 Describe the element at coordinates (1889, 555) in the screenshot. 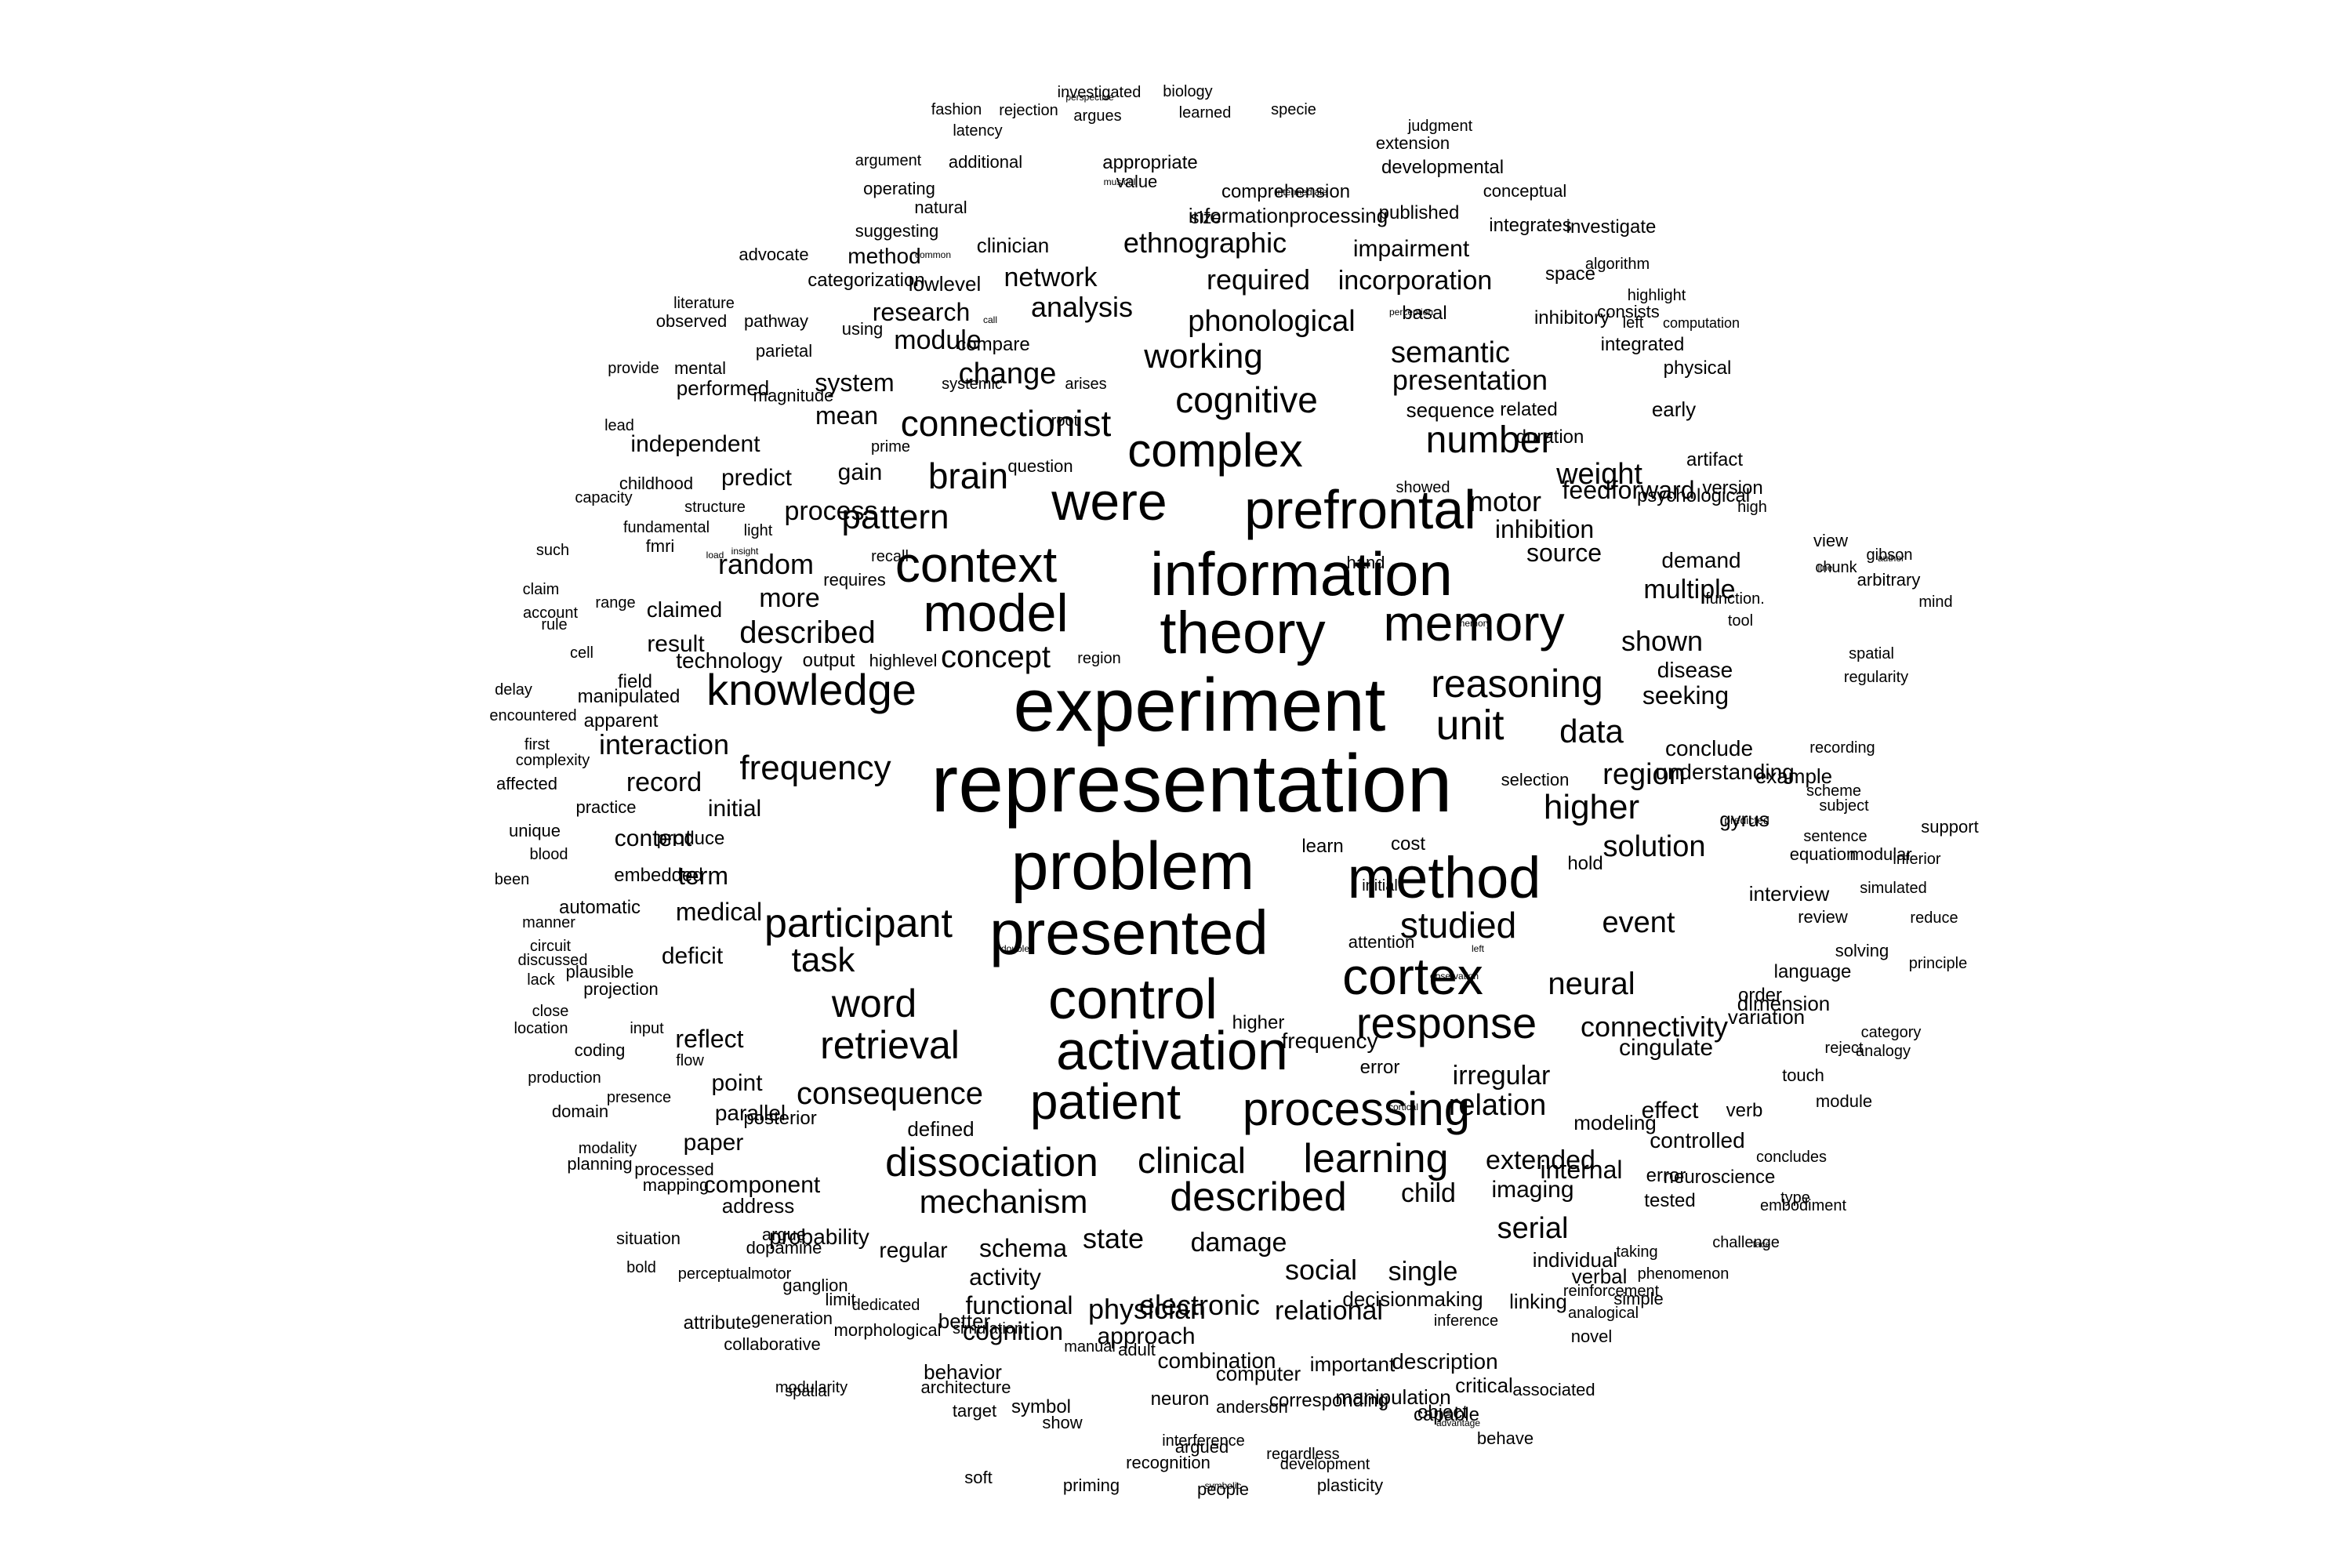

I see `word-gibson: gibson` at that location.